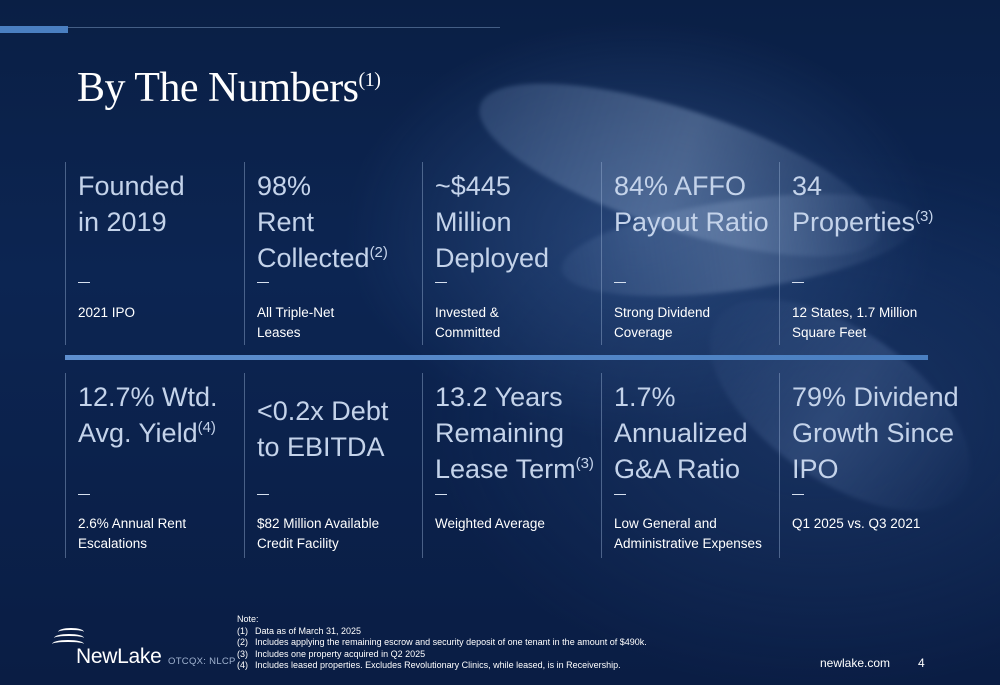 This screenshot has width=1000, height=685. Describe the element at coordinates (250, 27) in the screenshot. I see `top-rule` at that location.